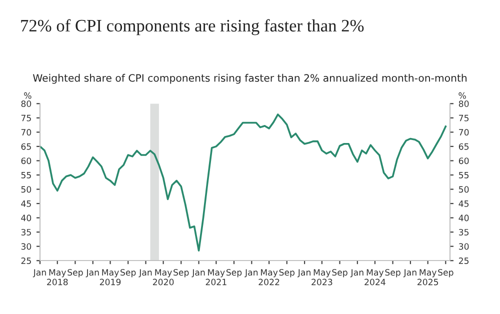 This screenshot has height=314, width=500. I want to click on x-tick-label: May 2018, so click(57, 277).